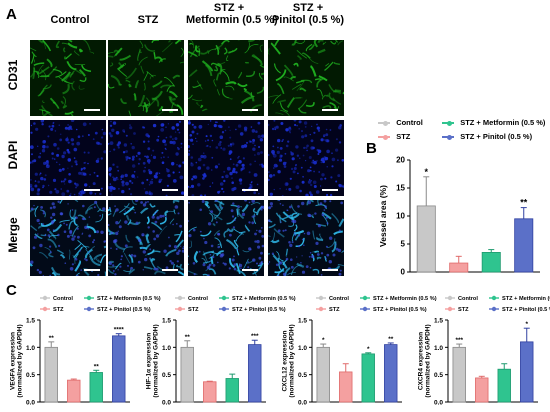 The height and width of the screenshot is (412, 550). What do you see at coordinates (400, 216) in the screenshot?
I see `y-tick-label: 10` at bounding box center [400, 216].